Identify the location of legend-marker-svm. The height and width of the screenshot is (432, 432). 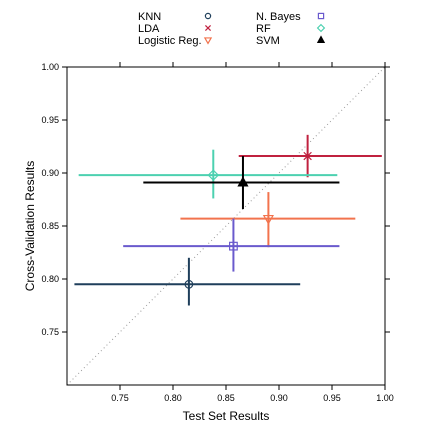
(321, 39).